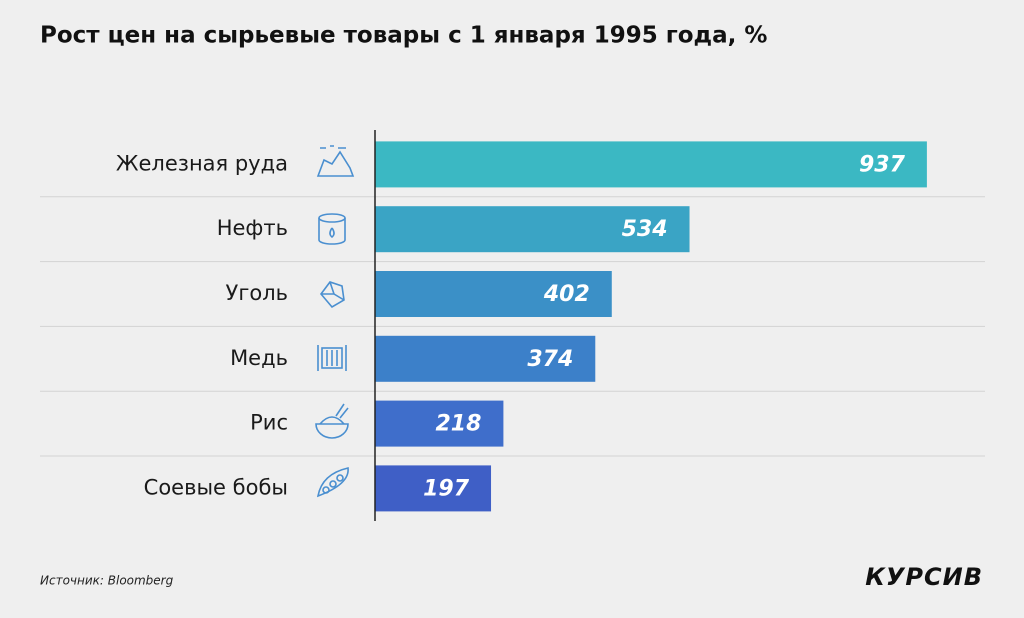  I want to click on icon-ore, so click(335, 161).